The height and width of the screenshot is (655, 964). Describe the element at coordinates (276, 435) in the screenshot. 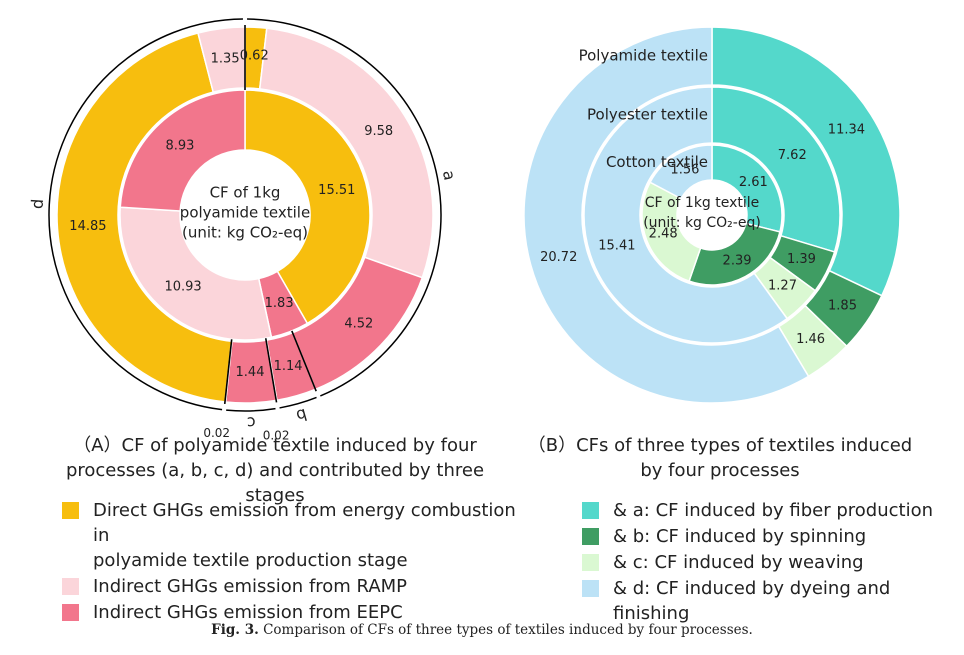

I see `outer-label-b-direct: 0.02` at that location.